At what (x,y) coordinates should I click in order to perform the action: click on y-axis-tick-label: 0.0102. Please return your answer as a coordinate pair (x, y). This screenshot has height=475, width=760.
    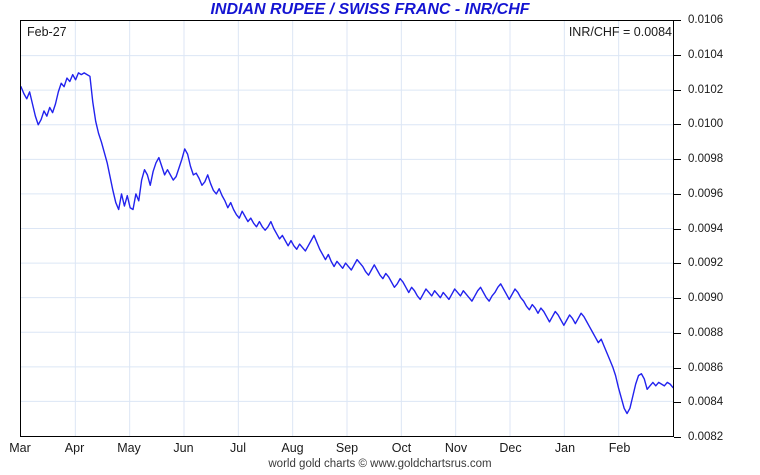
    Looking at the image, I should click on (706, 89).